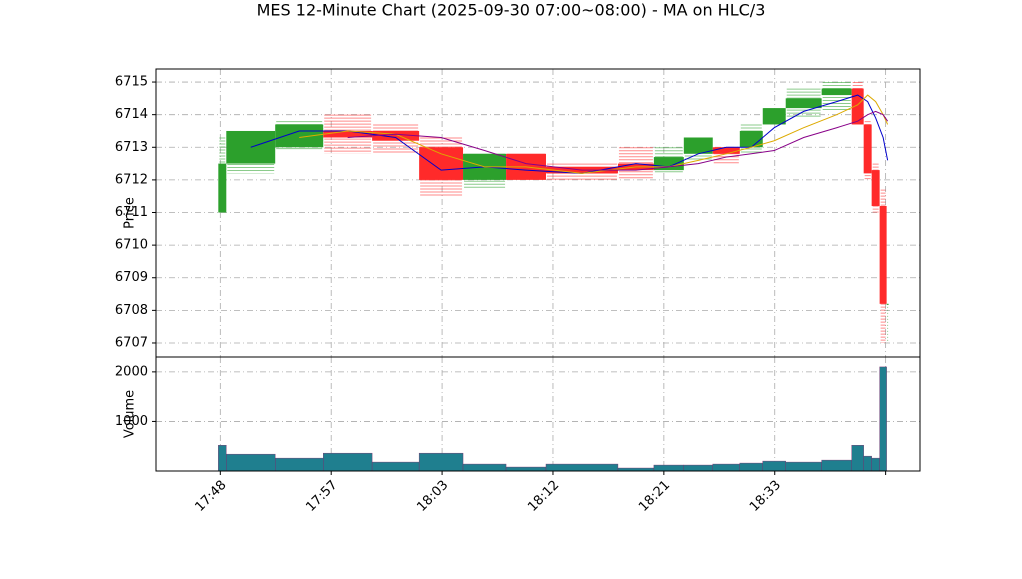  What do you see at coordinates (131, 82) in the screenshot?
I see `y-tick-label: 6715` at bounding box center [131, 82].